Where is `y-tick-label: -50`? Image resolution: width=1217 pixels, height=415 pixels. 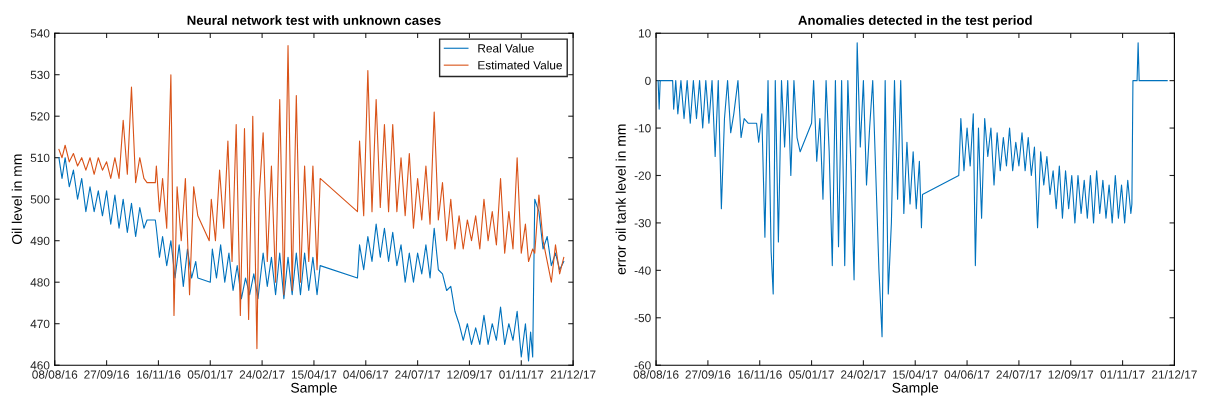
y-tick-label: -50 is located at coordinates (642, 318).